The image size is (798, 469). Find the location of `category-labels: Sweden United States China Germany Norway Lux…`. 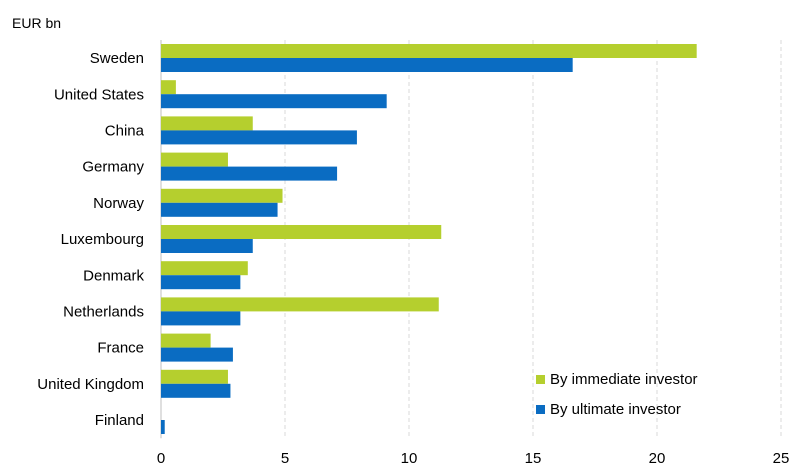

category-labels: Sweden United States China Germany Norway Lux… is located at coordinates (90, 239).